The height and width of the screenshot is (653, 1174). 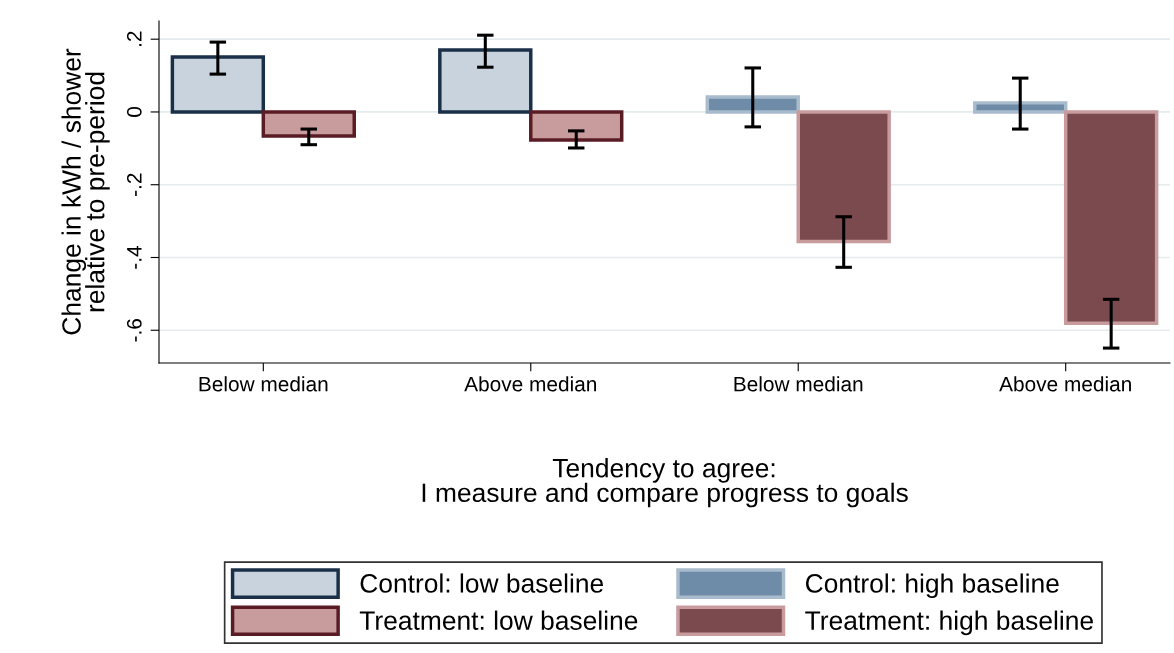 What do you see at coordinates (932, 586) in the screenshot?
I see `legend-label: Control: high baseline` at bounding box center [932, 586].